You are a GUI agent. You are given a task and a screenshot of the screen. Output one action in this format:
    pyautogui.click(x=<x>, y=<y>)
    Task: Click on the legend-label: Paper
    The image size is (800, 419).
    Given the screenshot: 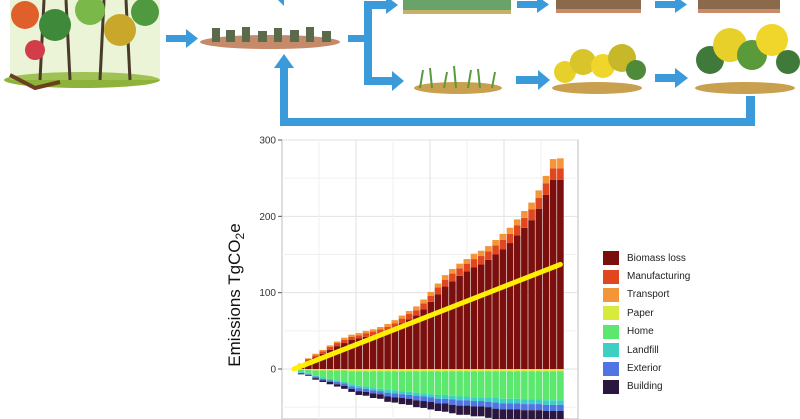 What is the action you would take?
    pyautogui.click(x=640, y=313)
    